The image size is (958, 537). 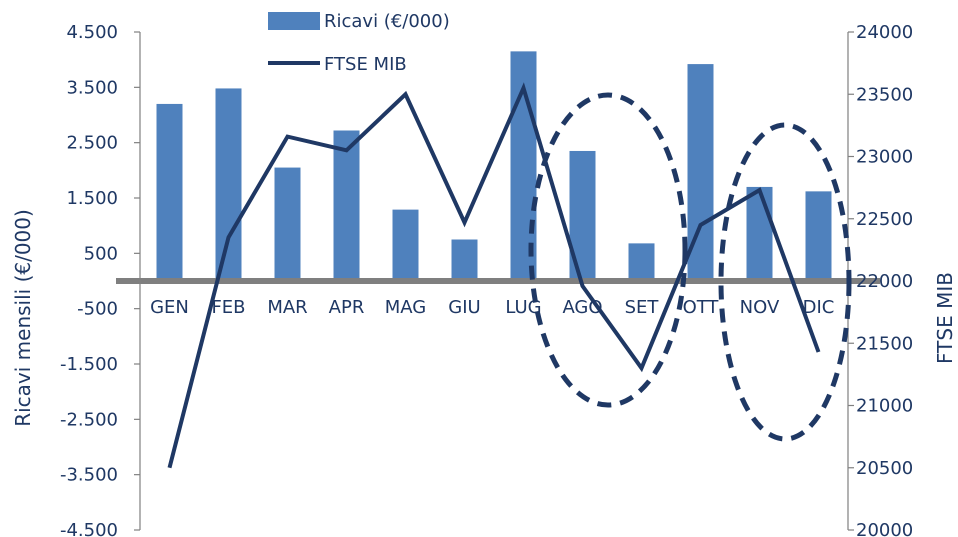 What do you see at coordinates (228, 184) in the screenshot?
I see `bar-feb` at bounding box center [228, 184].